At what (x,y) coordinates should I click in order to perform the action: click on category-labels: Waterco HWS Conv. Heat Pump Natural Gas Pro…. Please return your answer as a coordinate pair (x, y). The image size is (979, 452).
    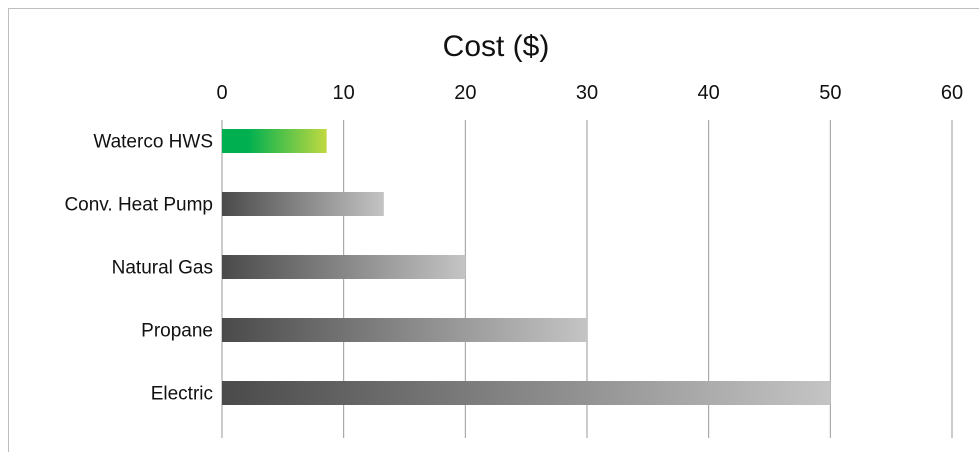
    Looking at the image, I should click on (138, 268).